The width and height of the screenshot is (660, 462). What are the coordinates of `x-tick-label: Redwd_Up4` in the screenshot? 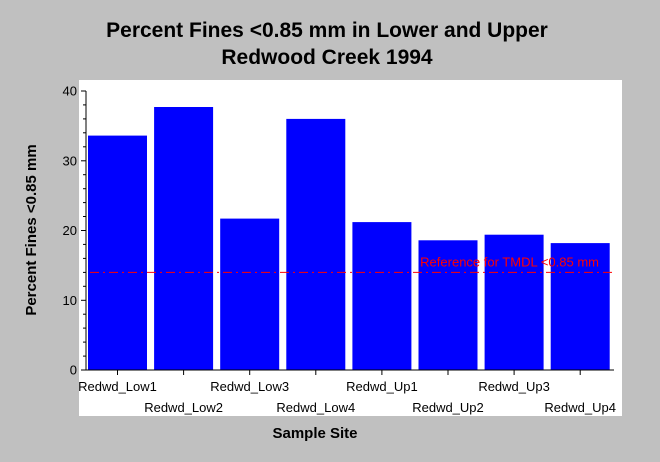 It's located at (580, 407).